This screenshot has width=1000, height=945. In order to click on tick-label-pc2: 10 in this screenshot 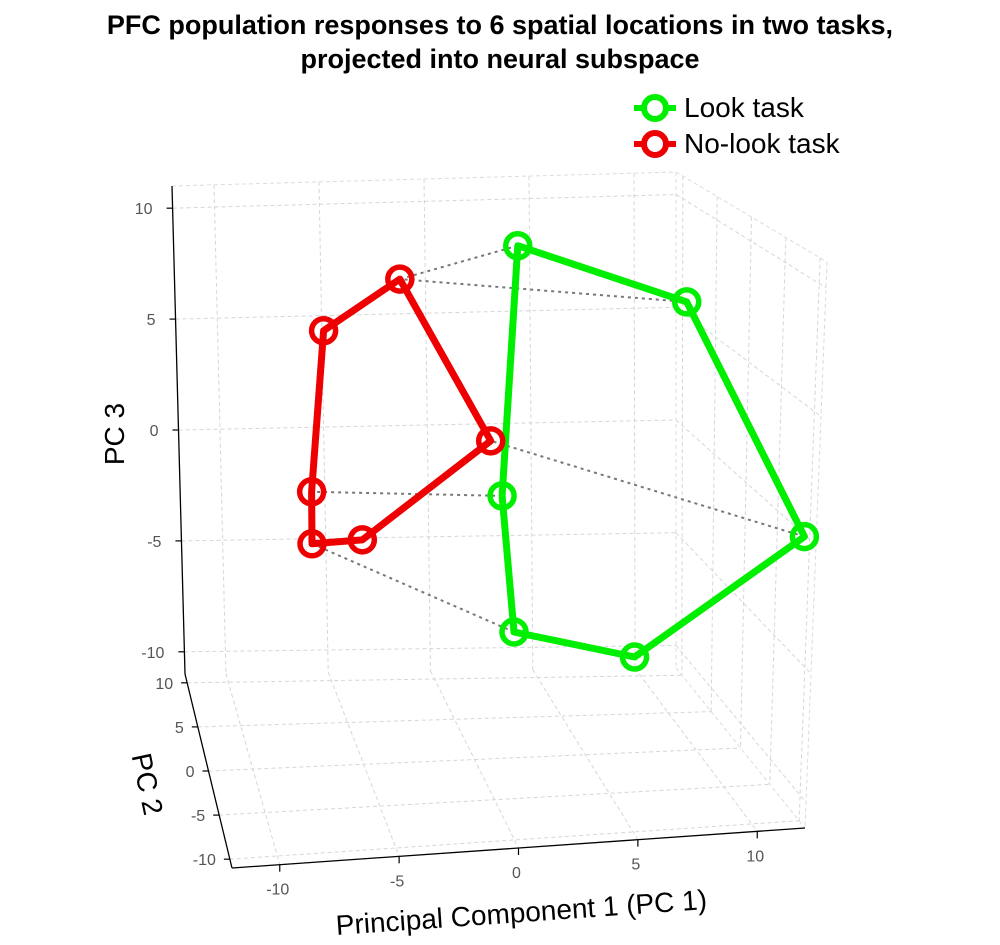, I will do `click(164, 684)`.